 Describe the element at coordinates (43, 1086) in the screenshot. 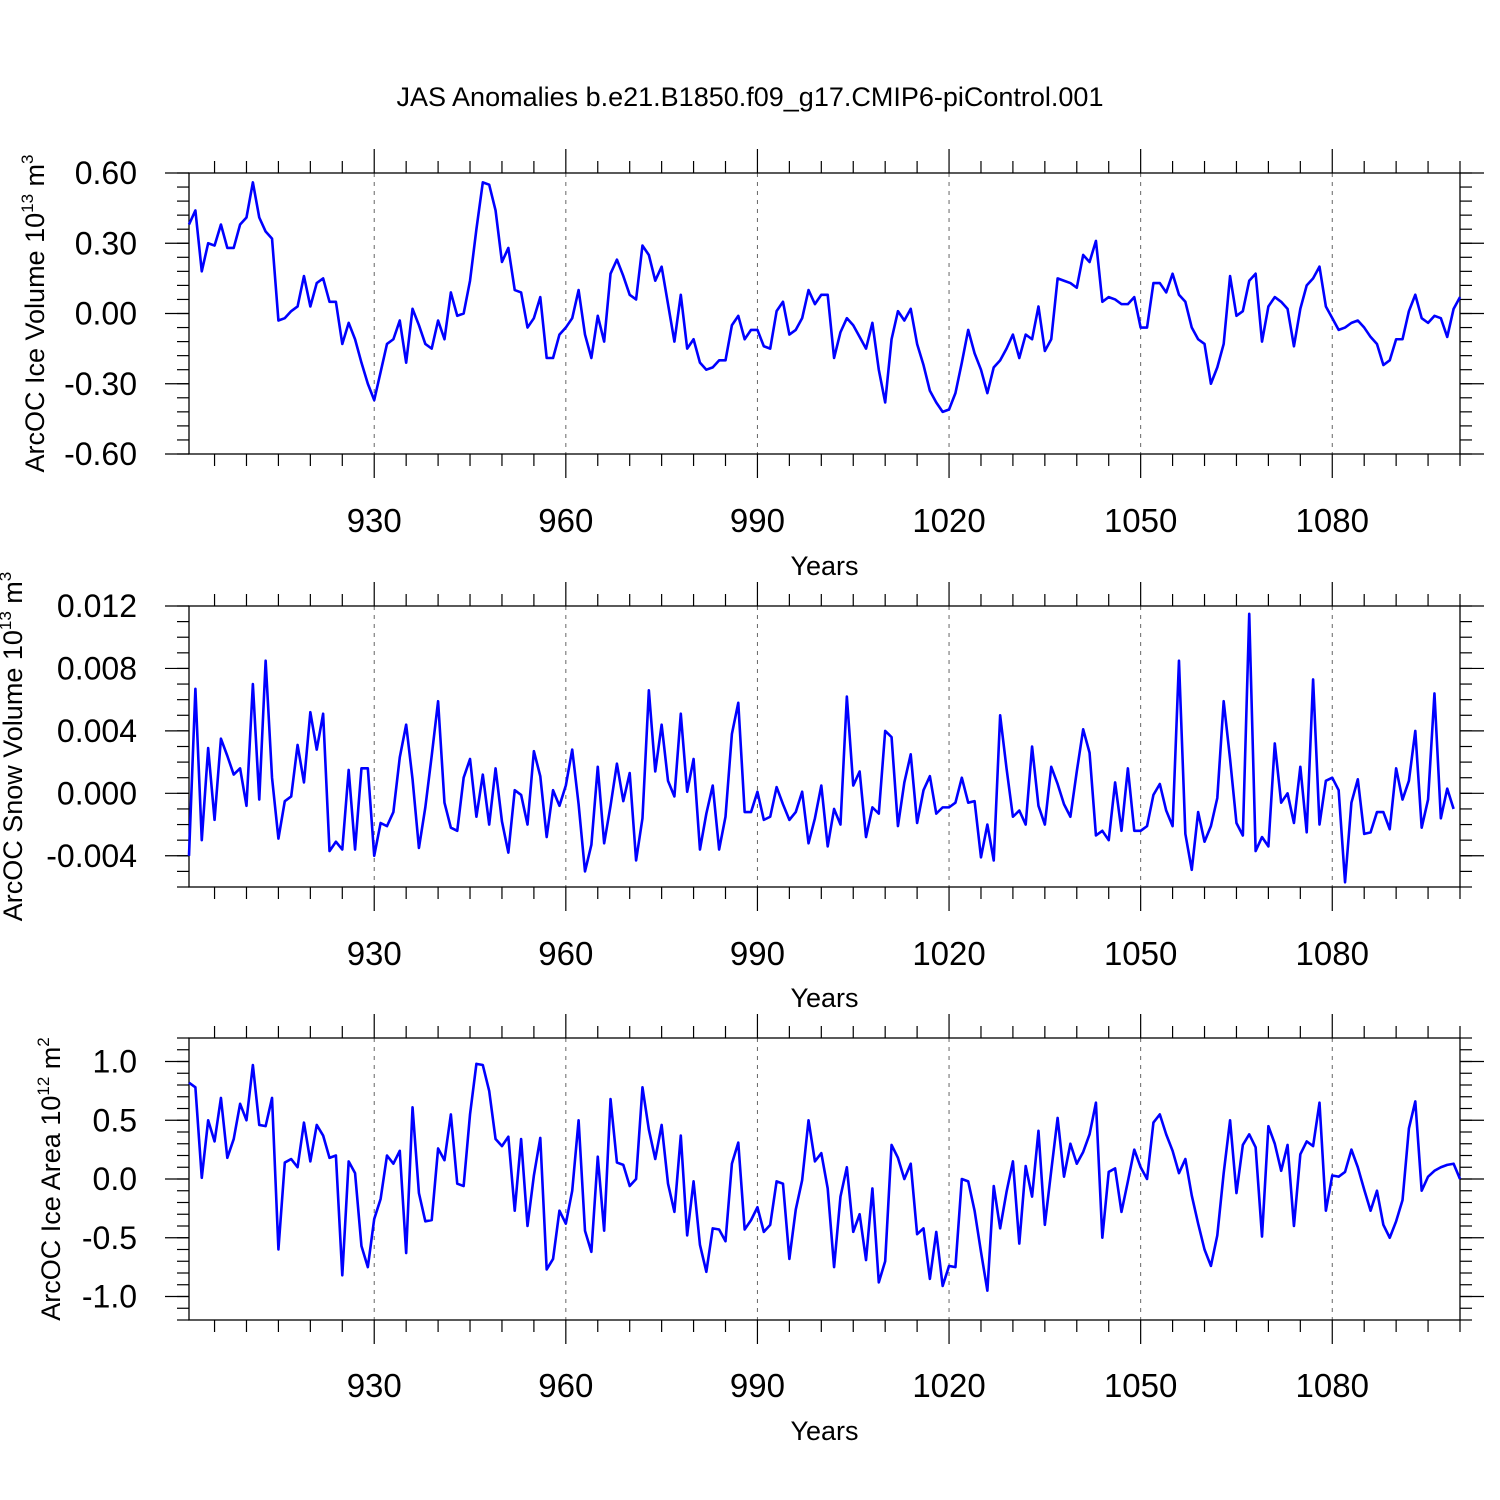

I see `y-axis-label-exponent: 12` at that location.